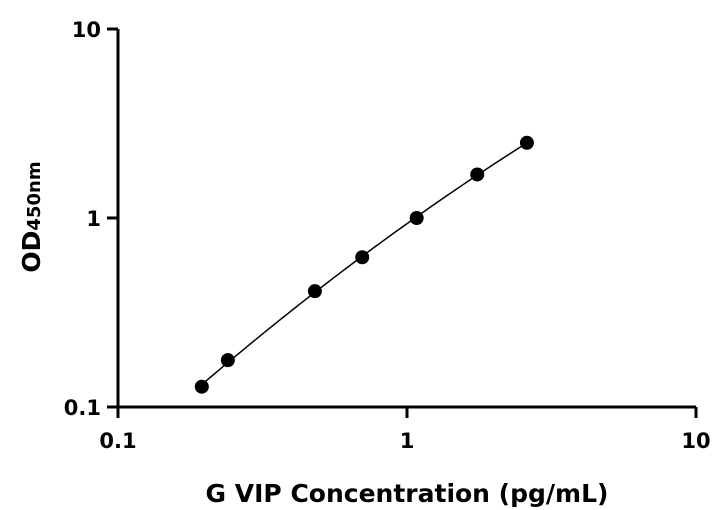 This screenshot has height=510, width=714. What do you see at coordinates (82, 408) in the screenshot?
I see `y-tick-label: 0.1` at bounding box center [82, 408].